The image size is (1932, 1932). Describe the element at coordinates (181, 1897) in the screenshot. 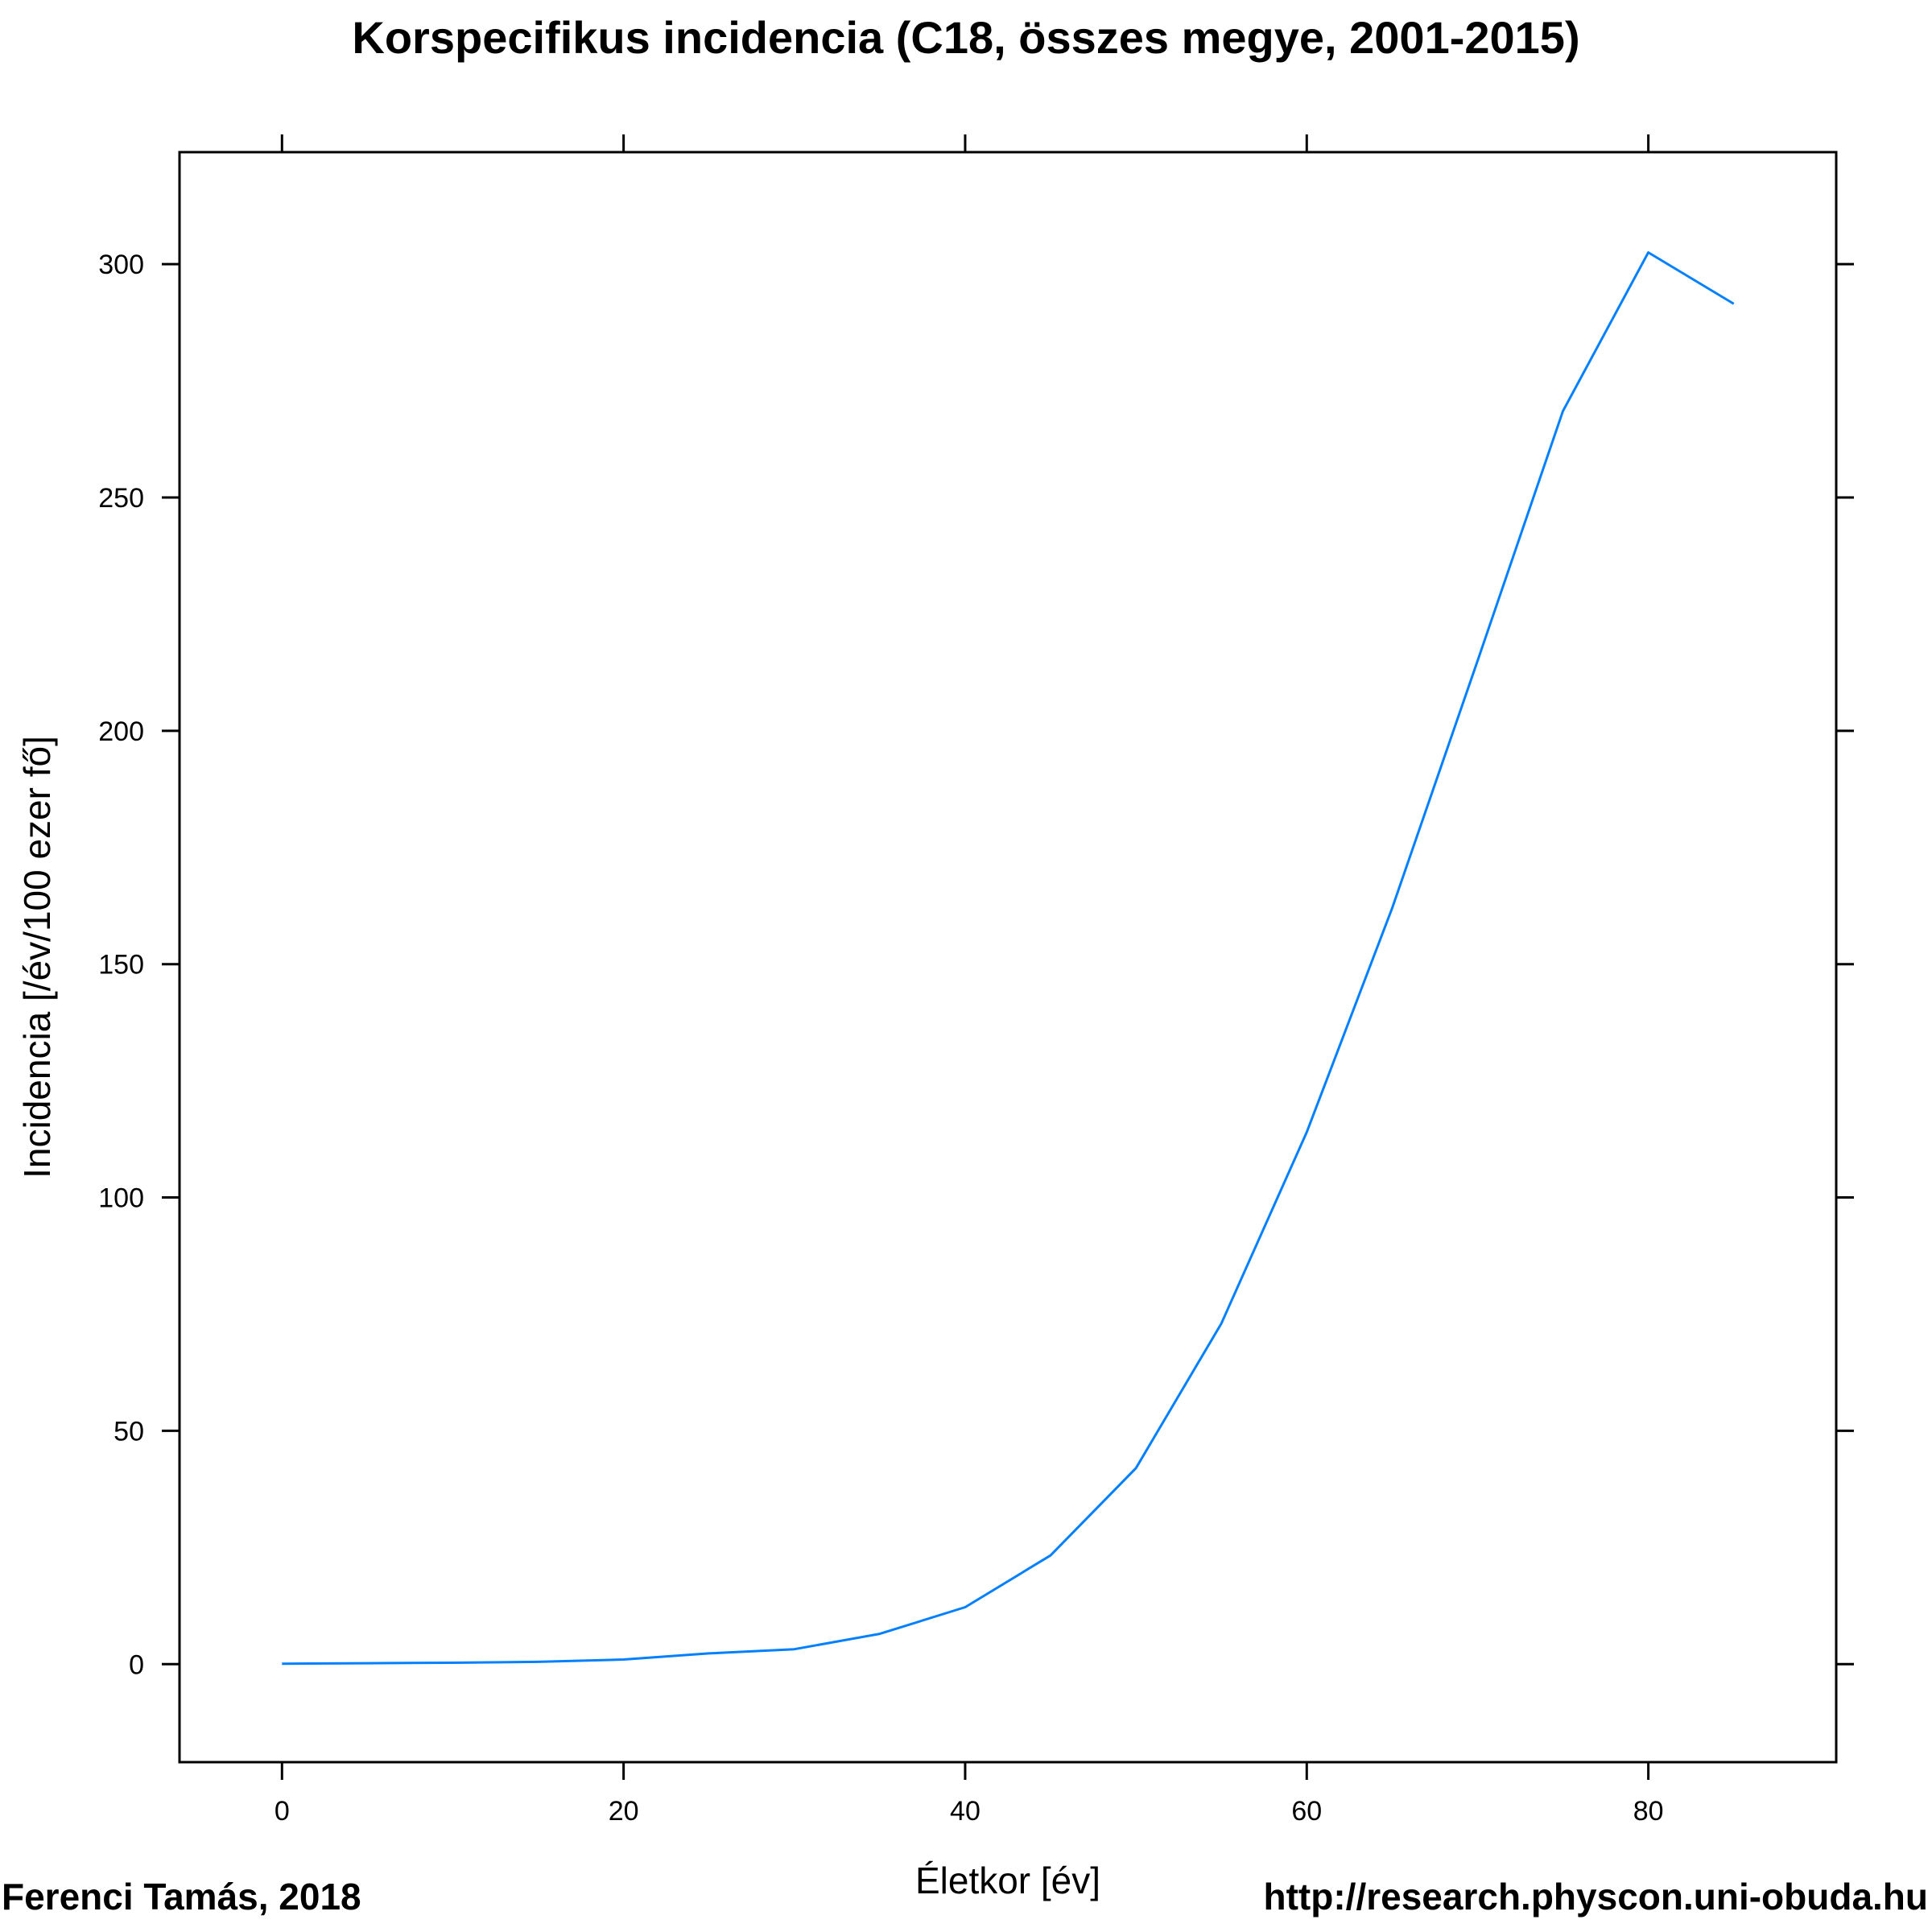

I see `footer-author: Ferenci Tamás, 2018` at that location.